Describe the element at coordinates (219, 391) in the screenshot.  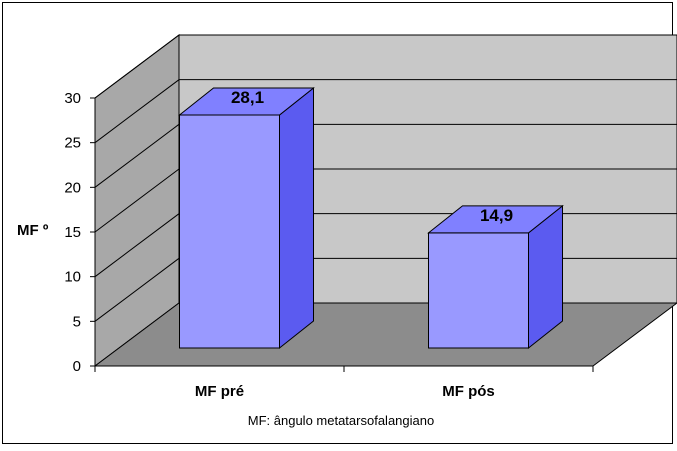
I see `x-category-label: MF pré` at that location.